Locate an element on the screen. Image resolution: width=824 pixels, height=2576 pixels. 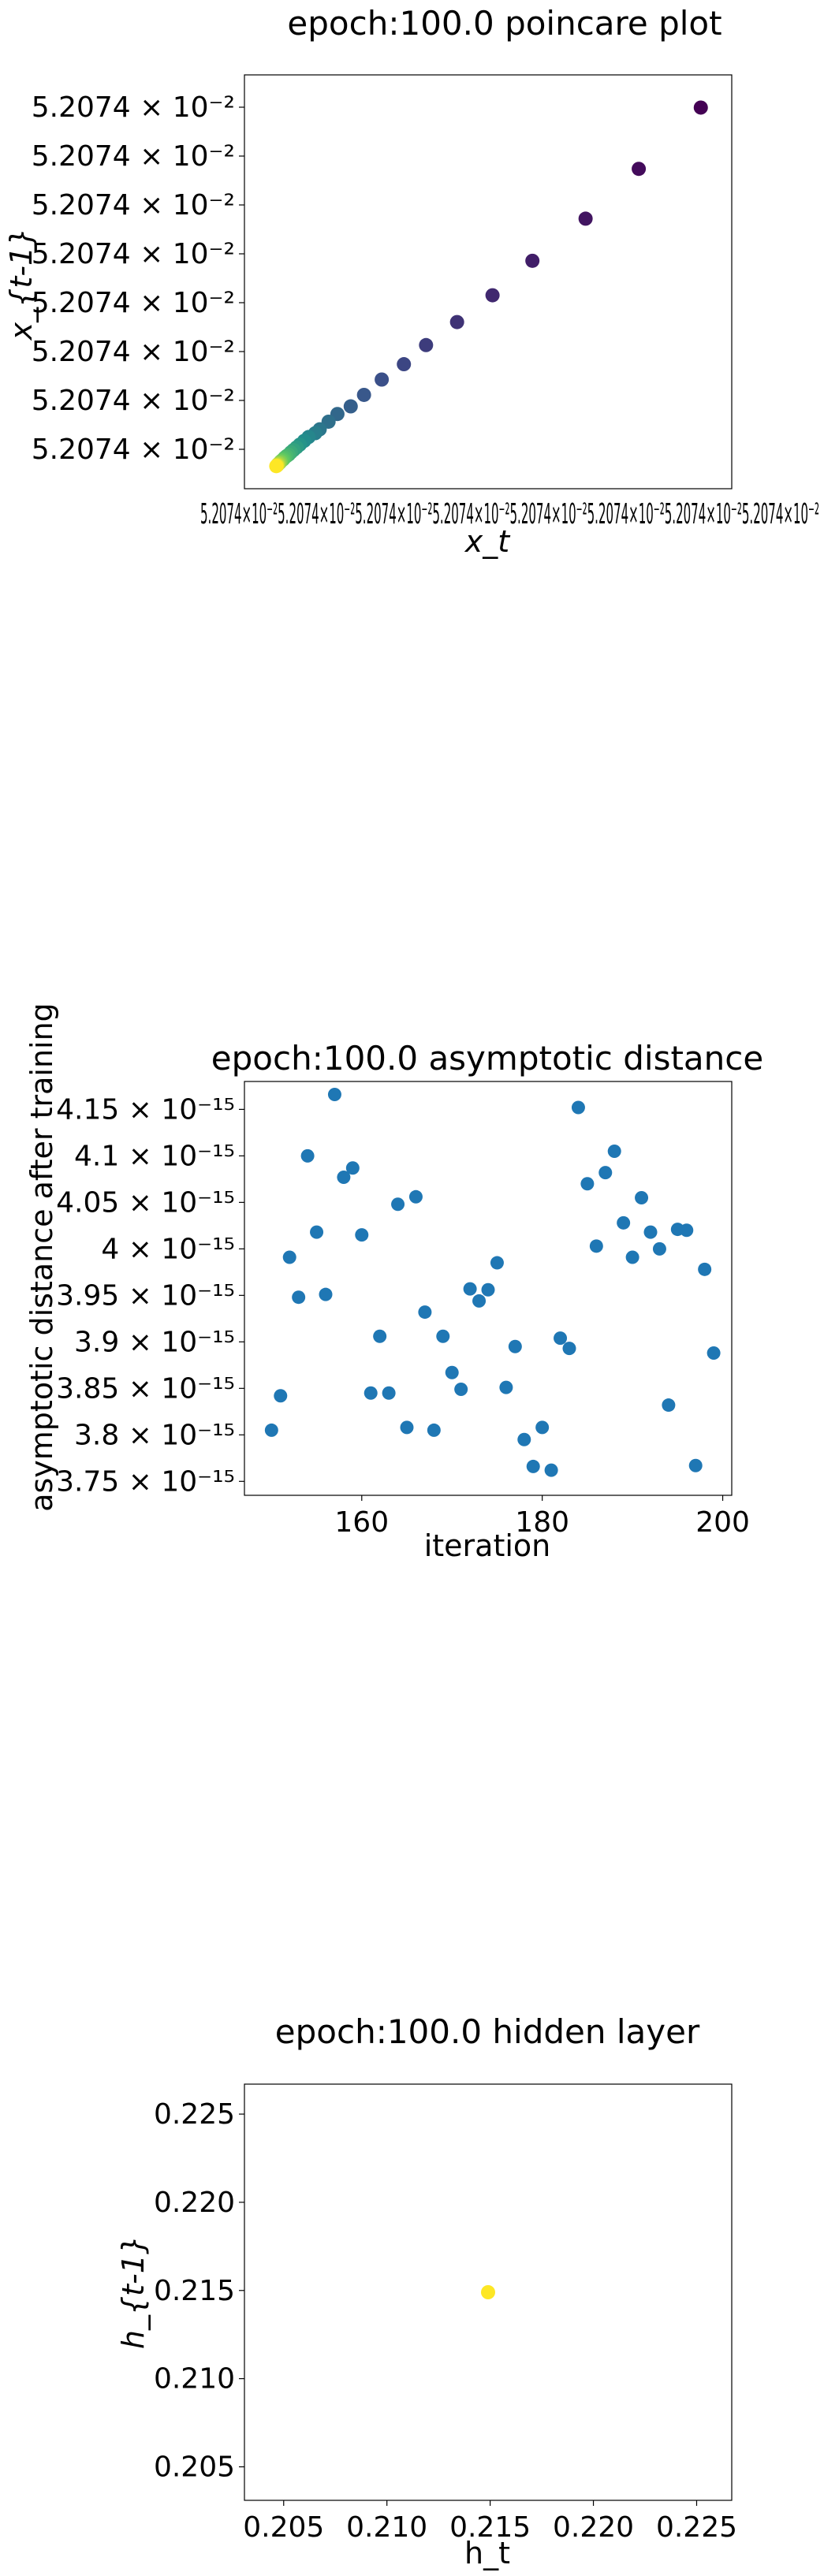
asymptotic-y-tick-label: 3.75 × 10⁻¹⁵ is located at coordinates (146, 1481).